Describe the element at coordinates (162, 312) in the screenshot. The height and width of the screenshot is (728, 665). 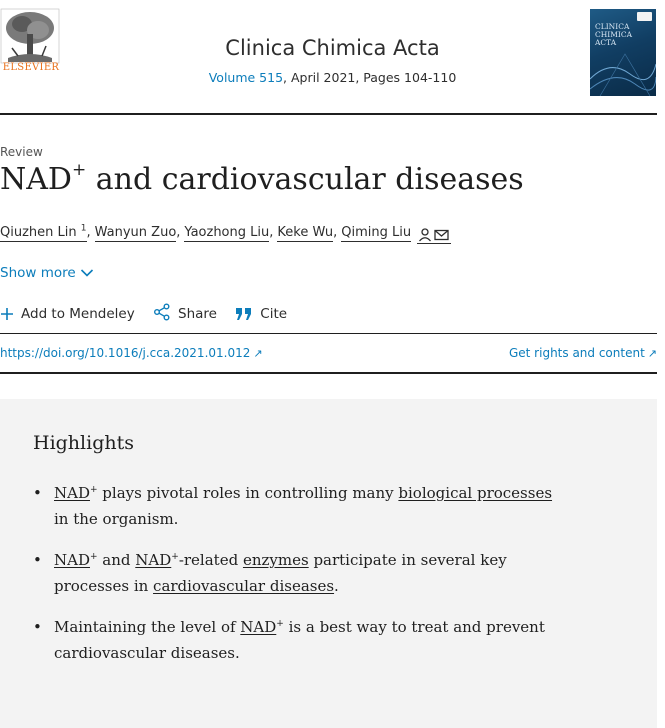
I see `share-icon` at that location.